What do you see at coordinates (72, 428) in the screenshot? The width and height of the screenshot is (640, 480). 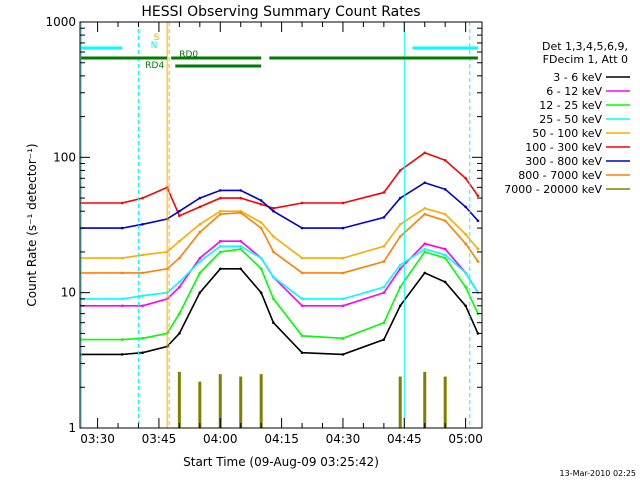 I see `y-tick-label-0: 1` at bounding box center [72, 428].